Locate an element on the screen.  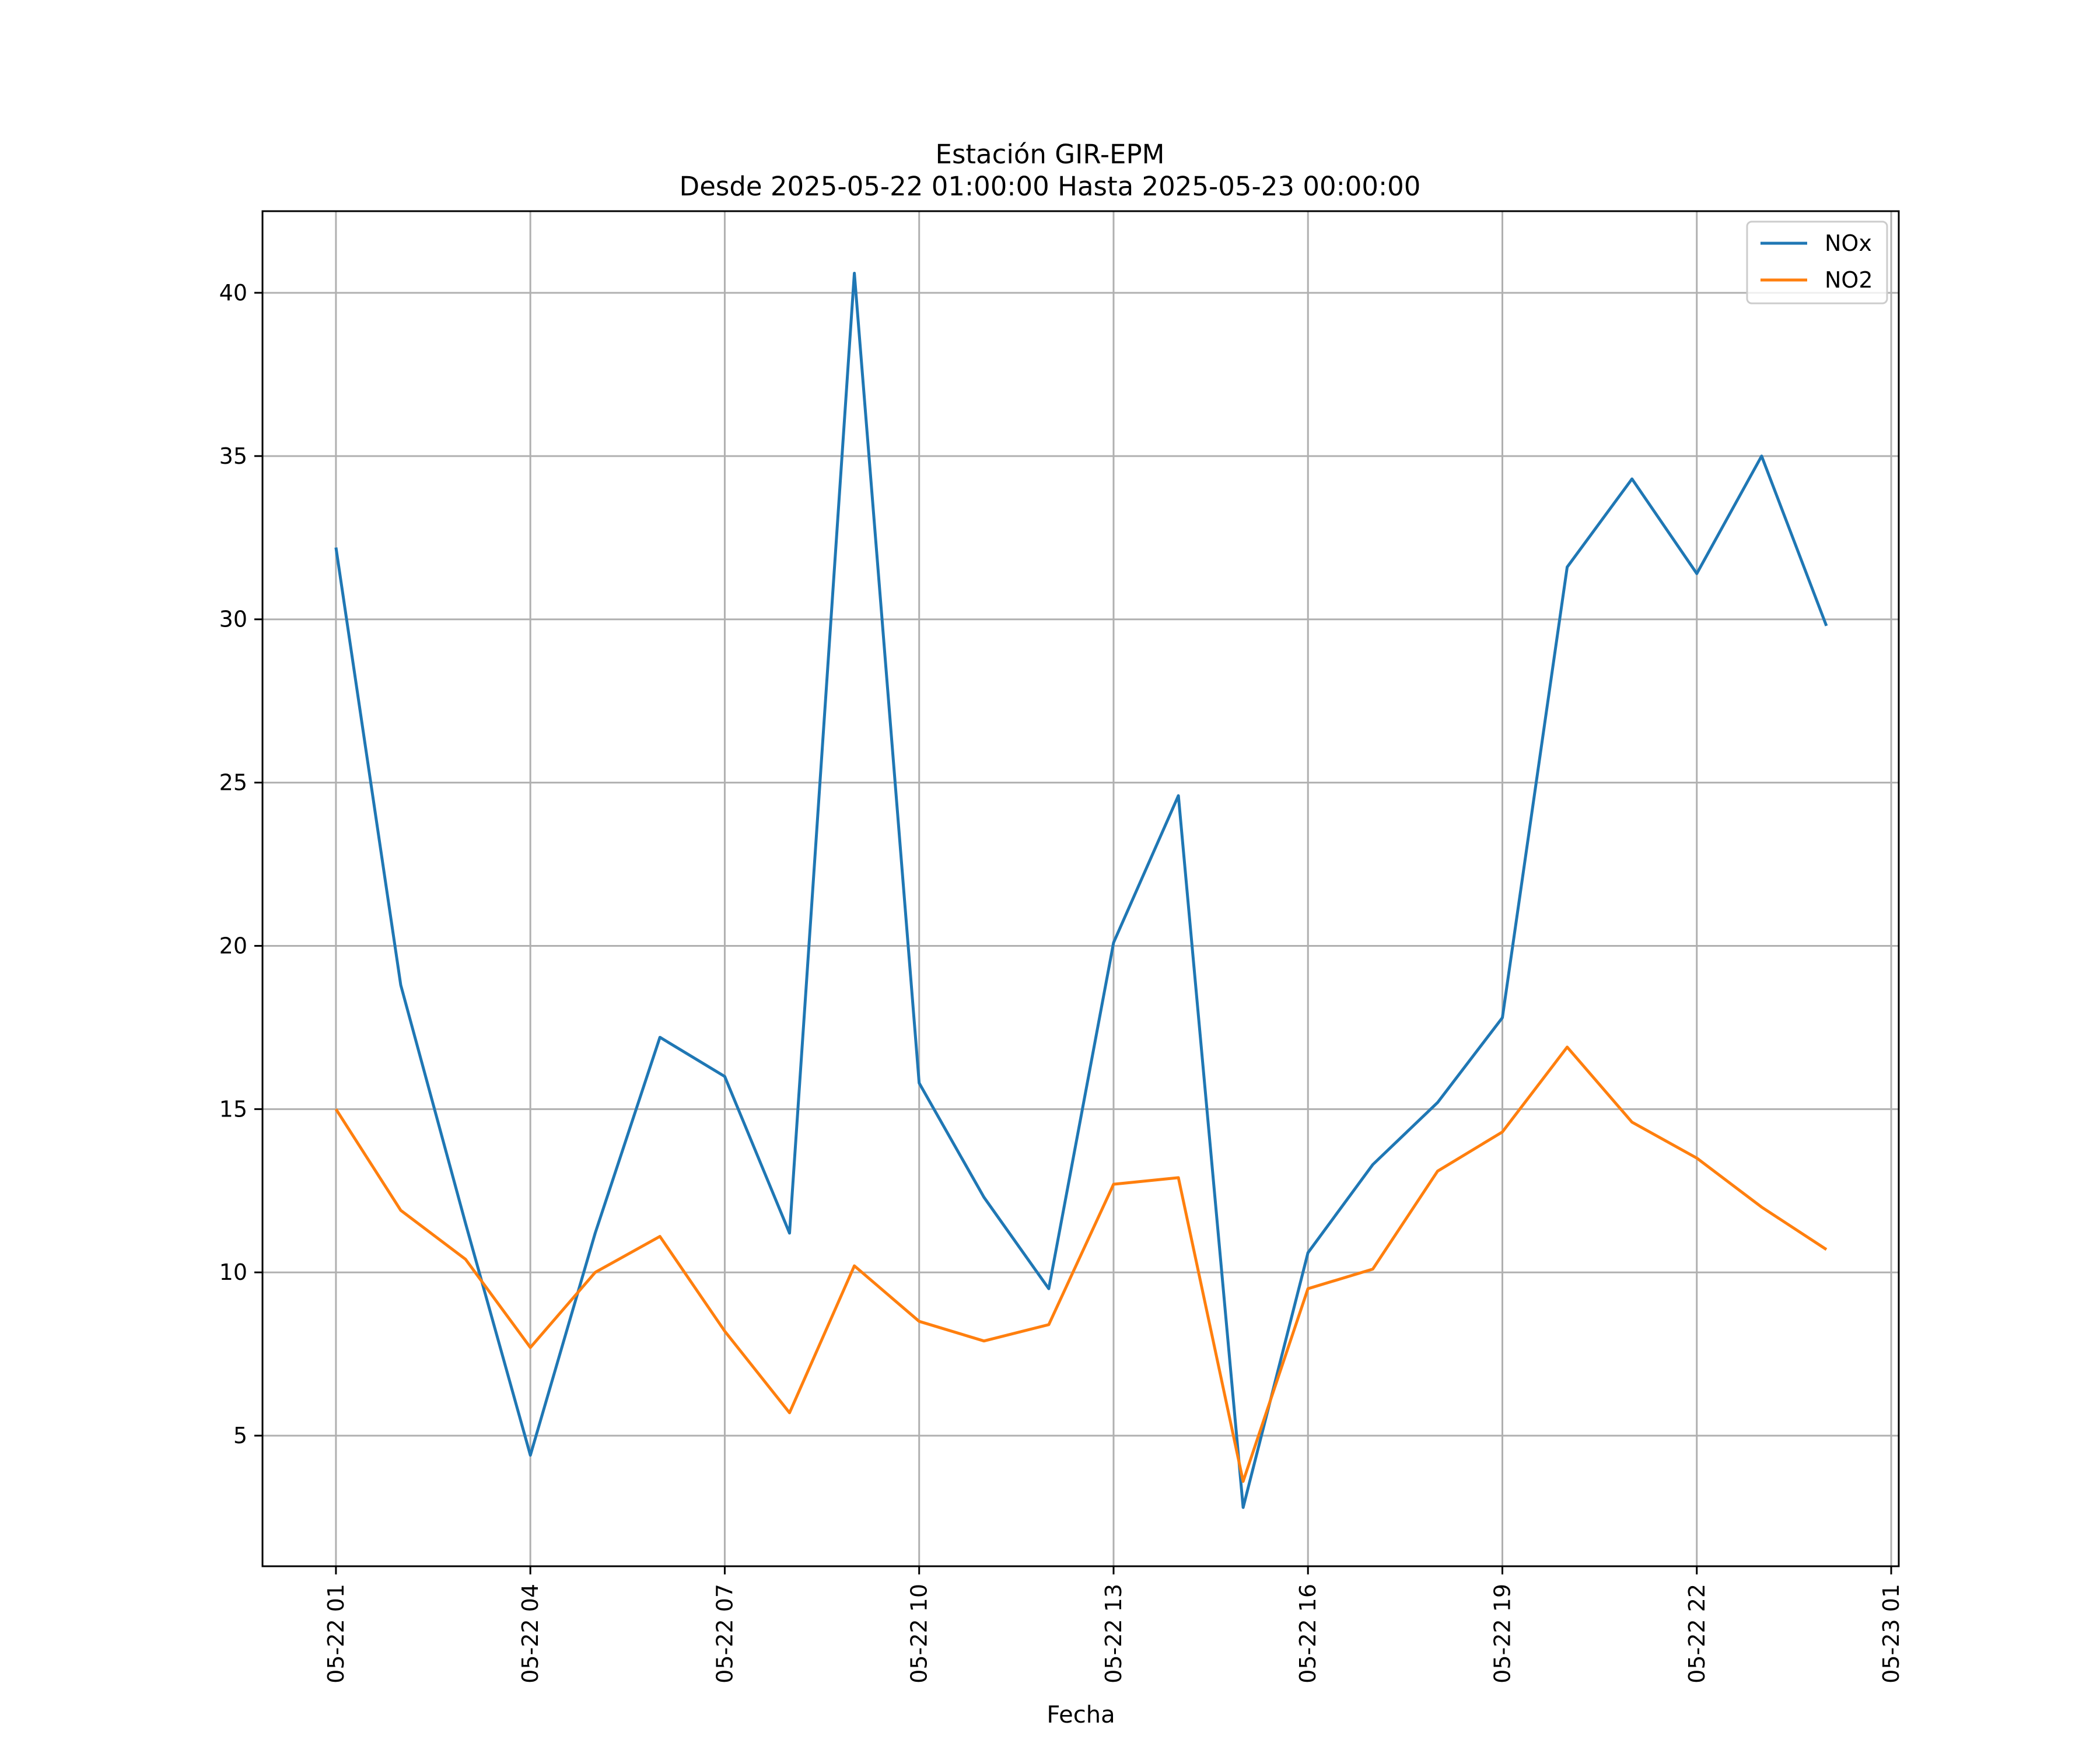
x-tick-label: 05-22 13 is located at coordinates (1113, 1634).